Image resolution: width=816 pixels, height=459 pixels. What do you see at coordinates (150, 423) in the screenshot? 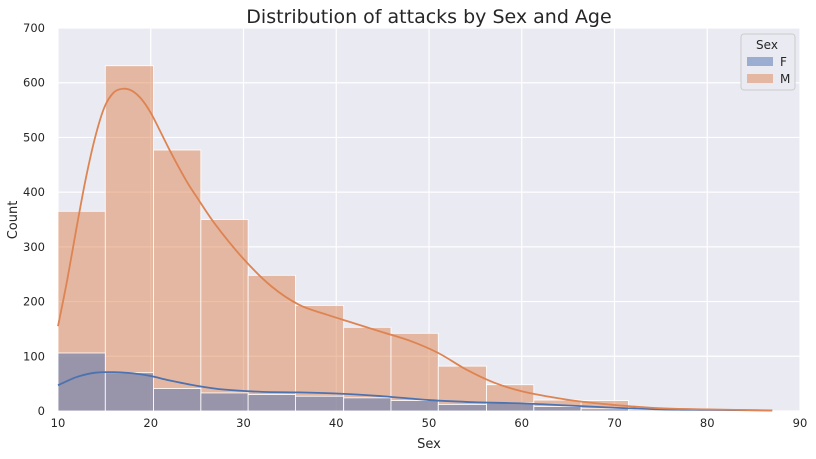
I see `x-tick-label: 20` at bounding box center [150, 423].